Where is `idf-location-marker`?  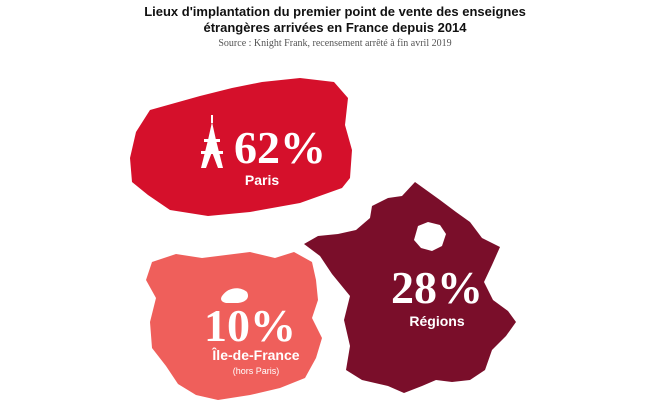 idf-location-marker is located at coordinates (430, 236).